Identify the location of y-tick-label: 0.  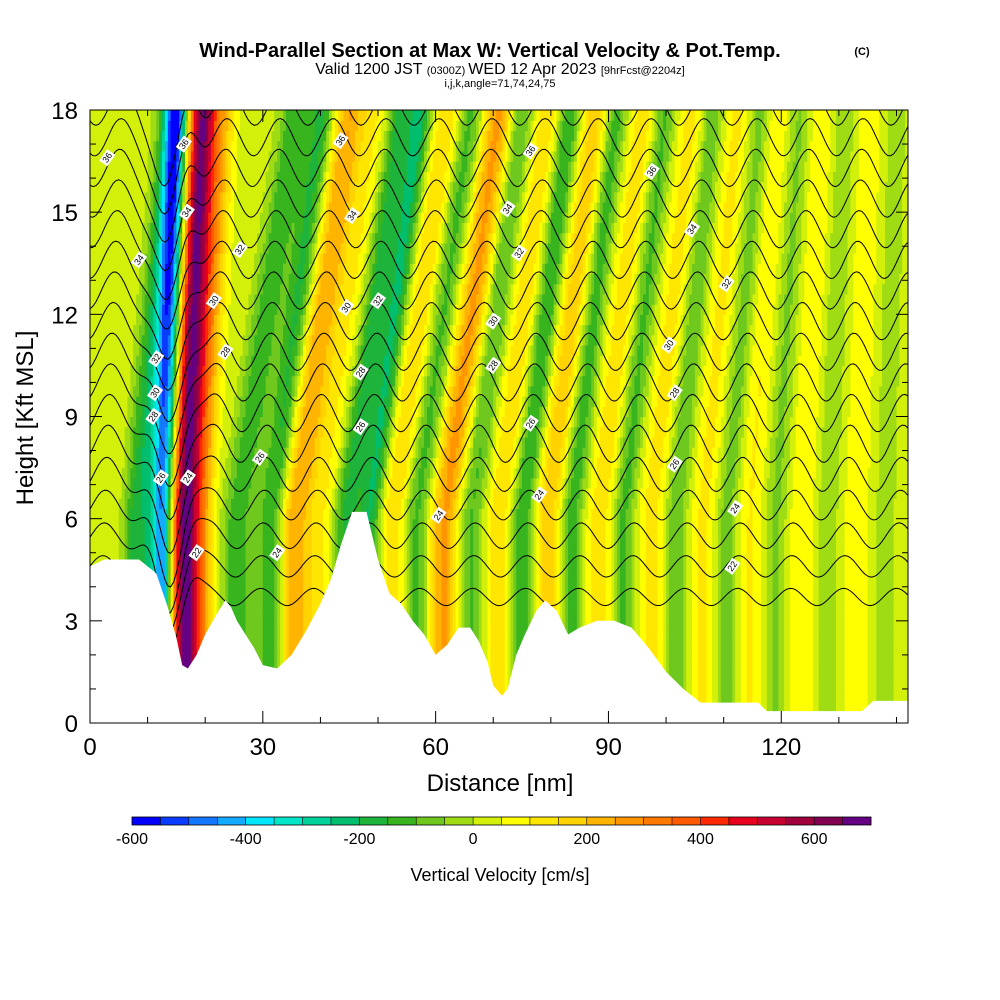
(71, 724).